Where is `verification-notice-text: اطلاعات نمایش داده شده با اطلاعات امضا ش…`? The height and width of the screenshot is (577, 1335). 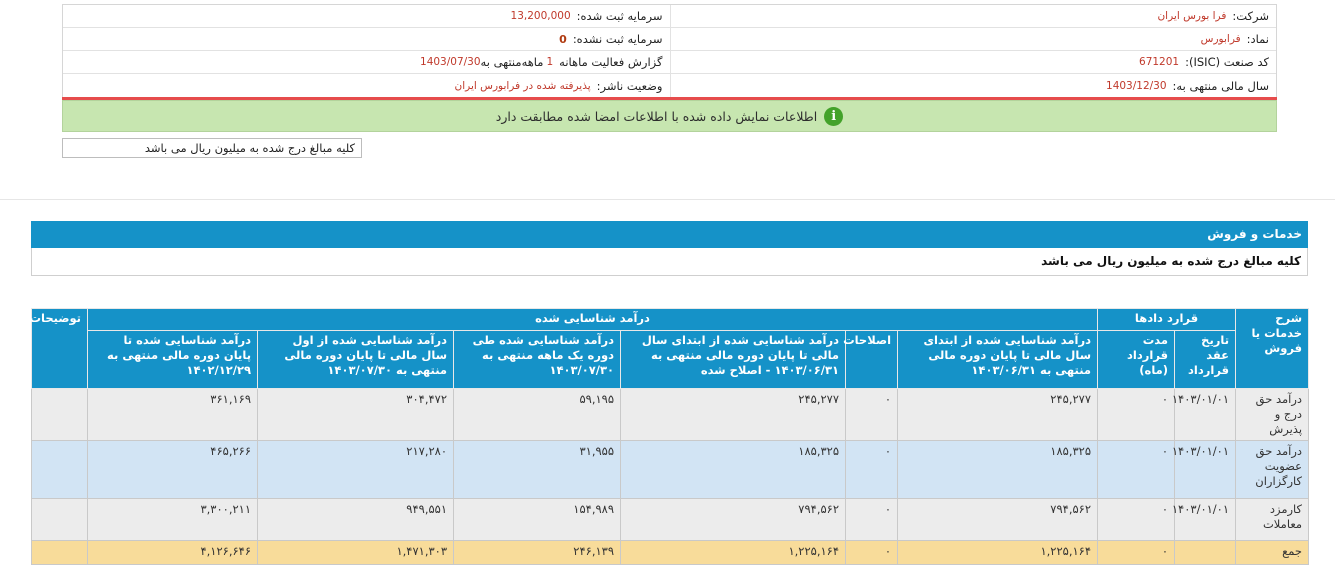
verification-notice-text: اطلاعات نمایش داده شده با اطلاعات امضا ش… is located at coordinates (656, 116).